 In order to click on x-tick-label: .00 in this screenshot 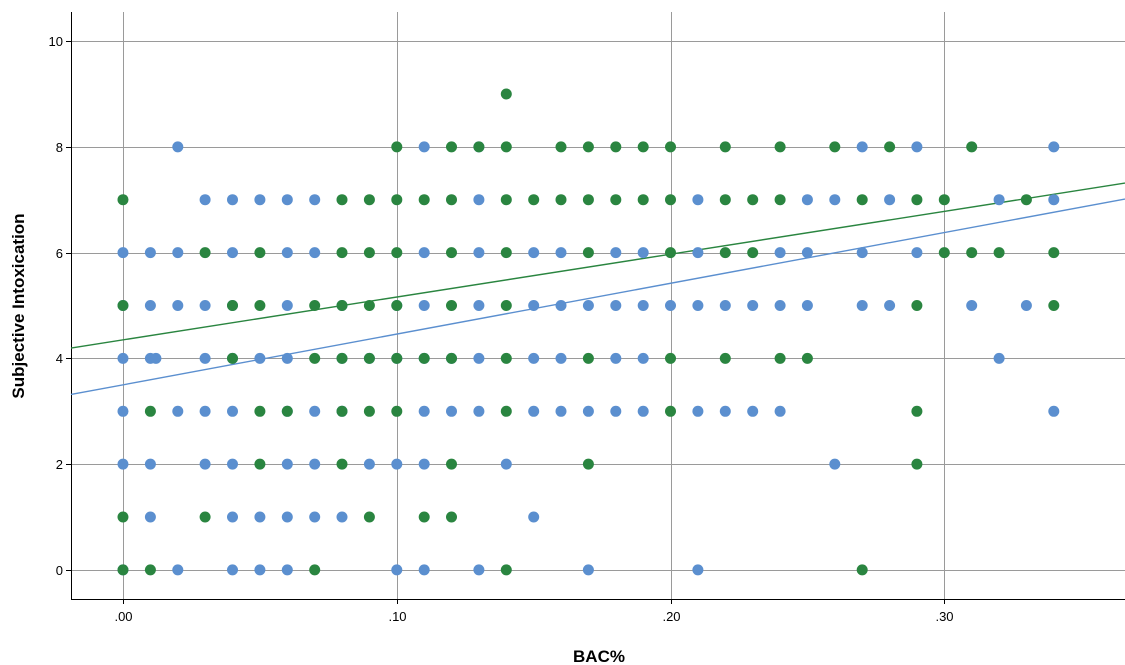, I will do `click(123, 616)`.